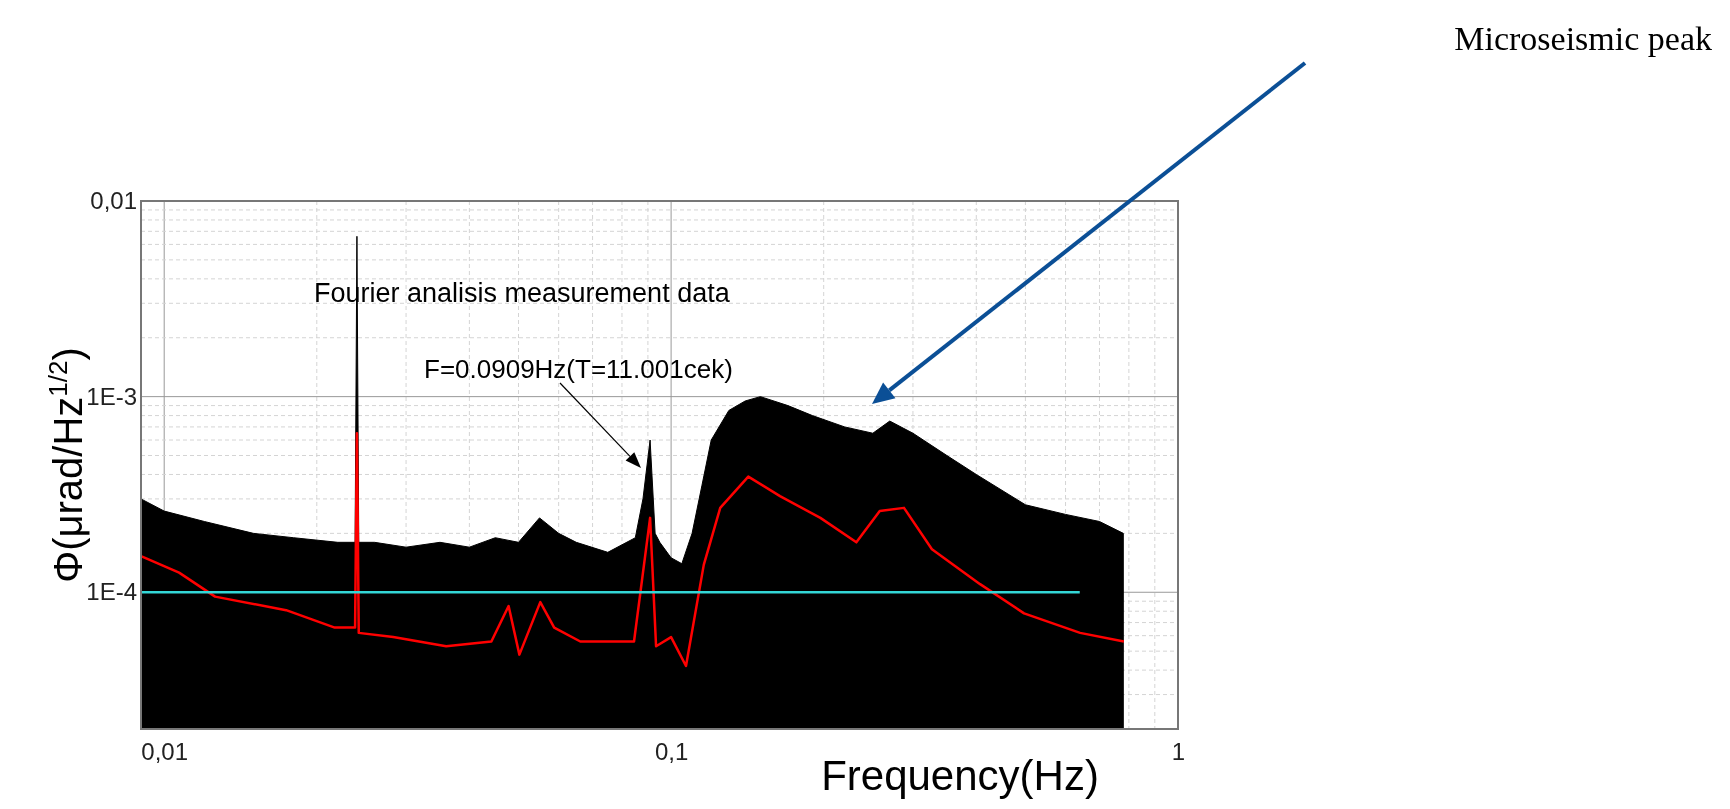 This screenshot has width=1730, height=809. What do you see at coordinates (111, 396) in the screenshot?
I see `y-tick-label: 1E-3` at bounding box center [111, 396].